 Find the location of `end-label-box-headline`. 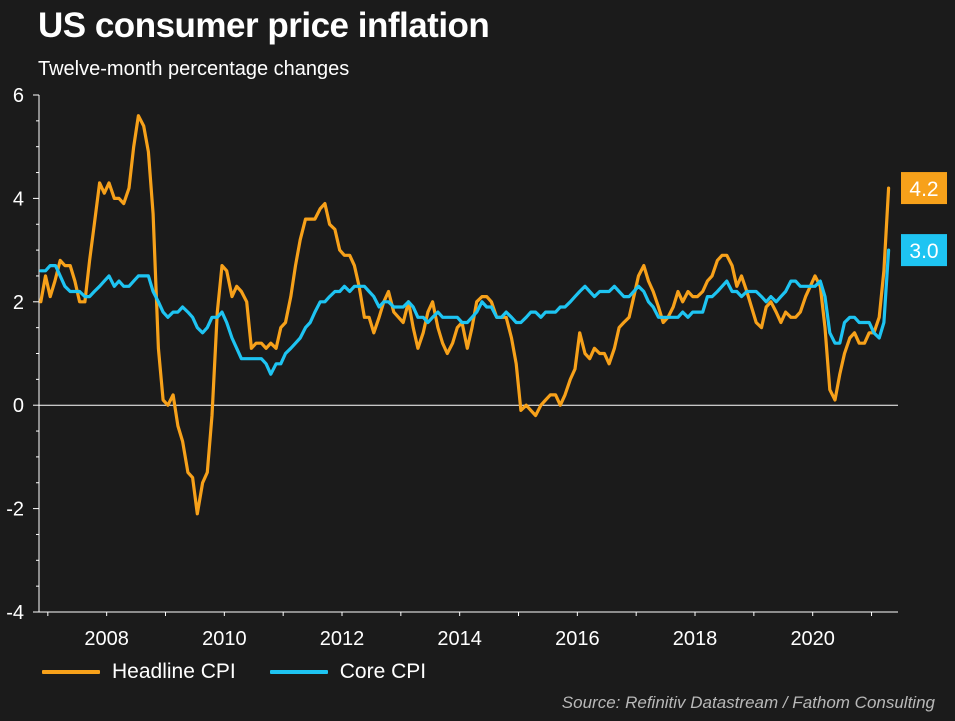

end-label-box-headline is located at coordinates (924, 188).